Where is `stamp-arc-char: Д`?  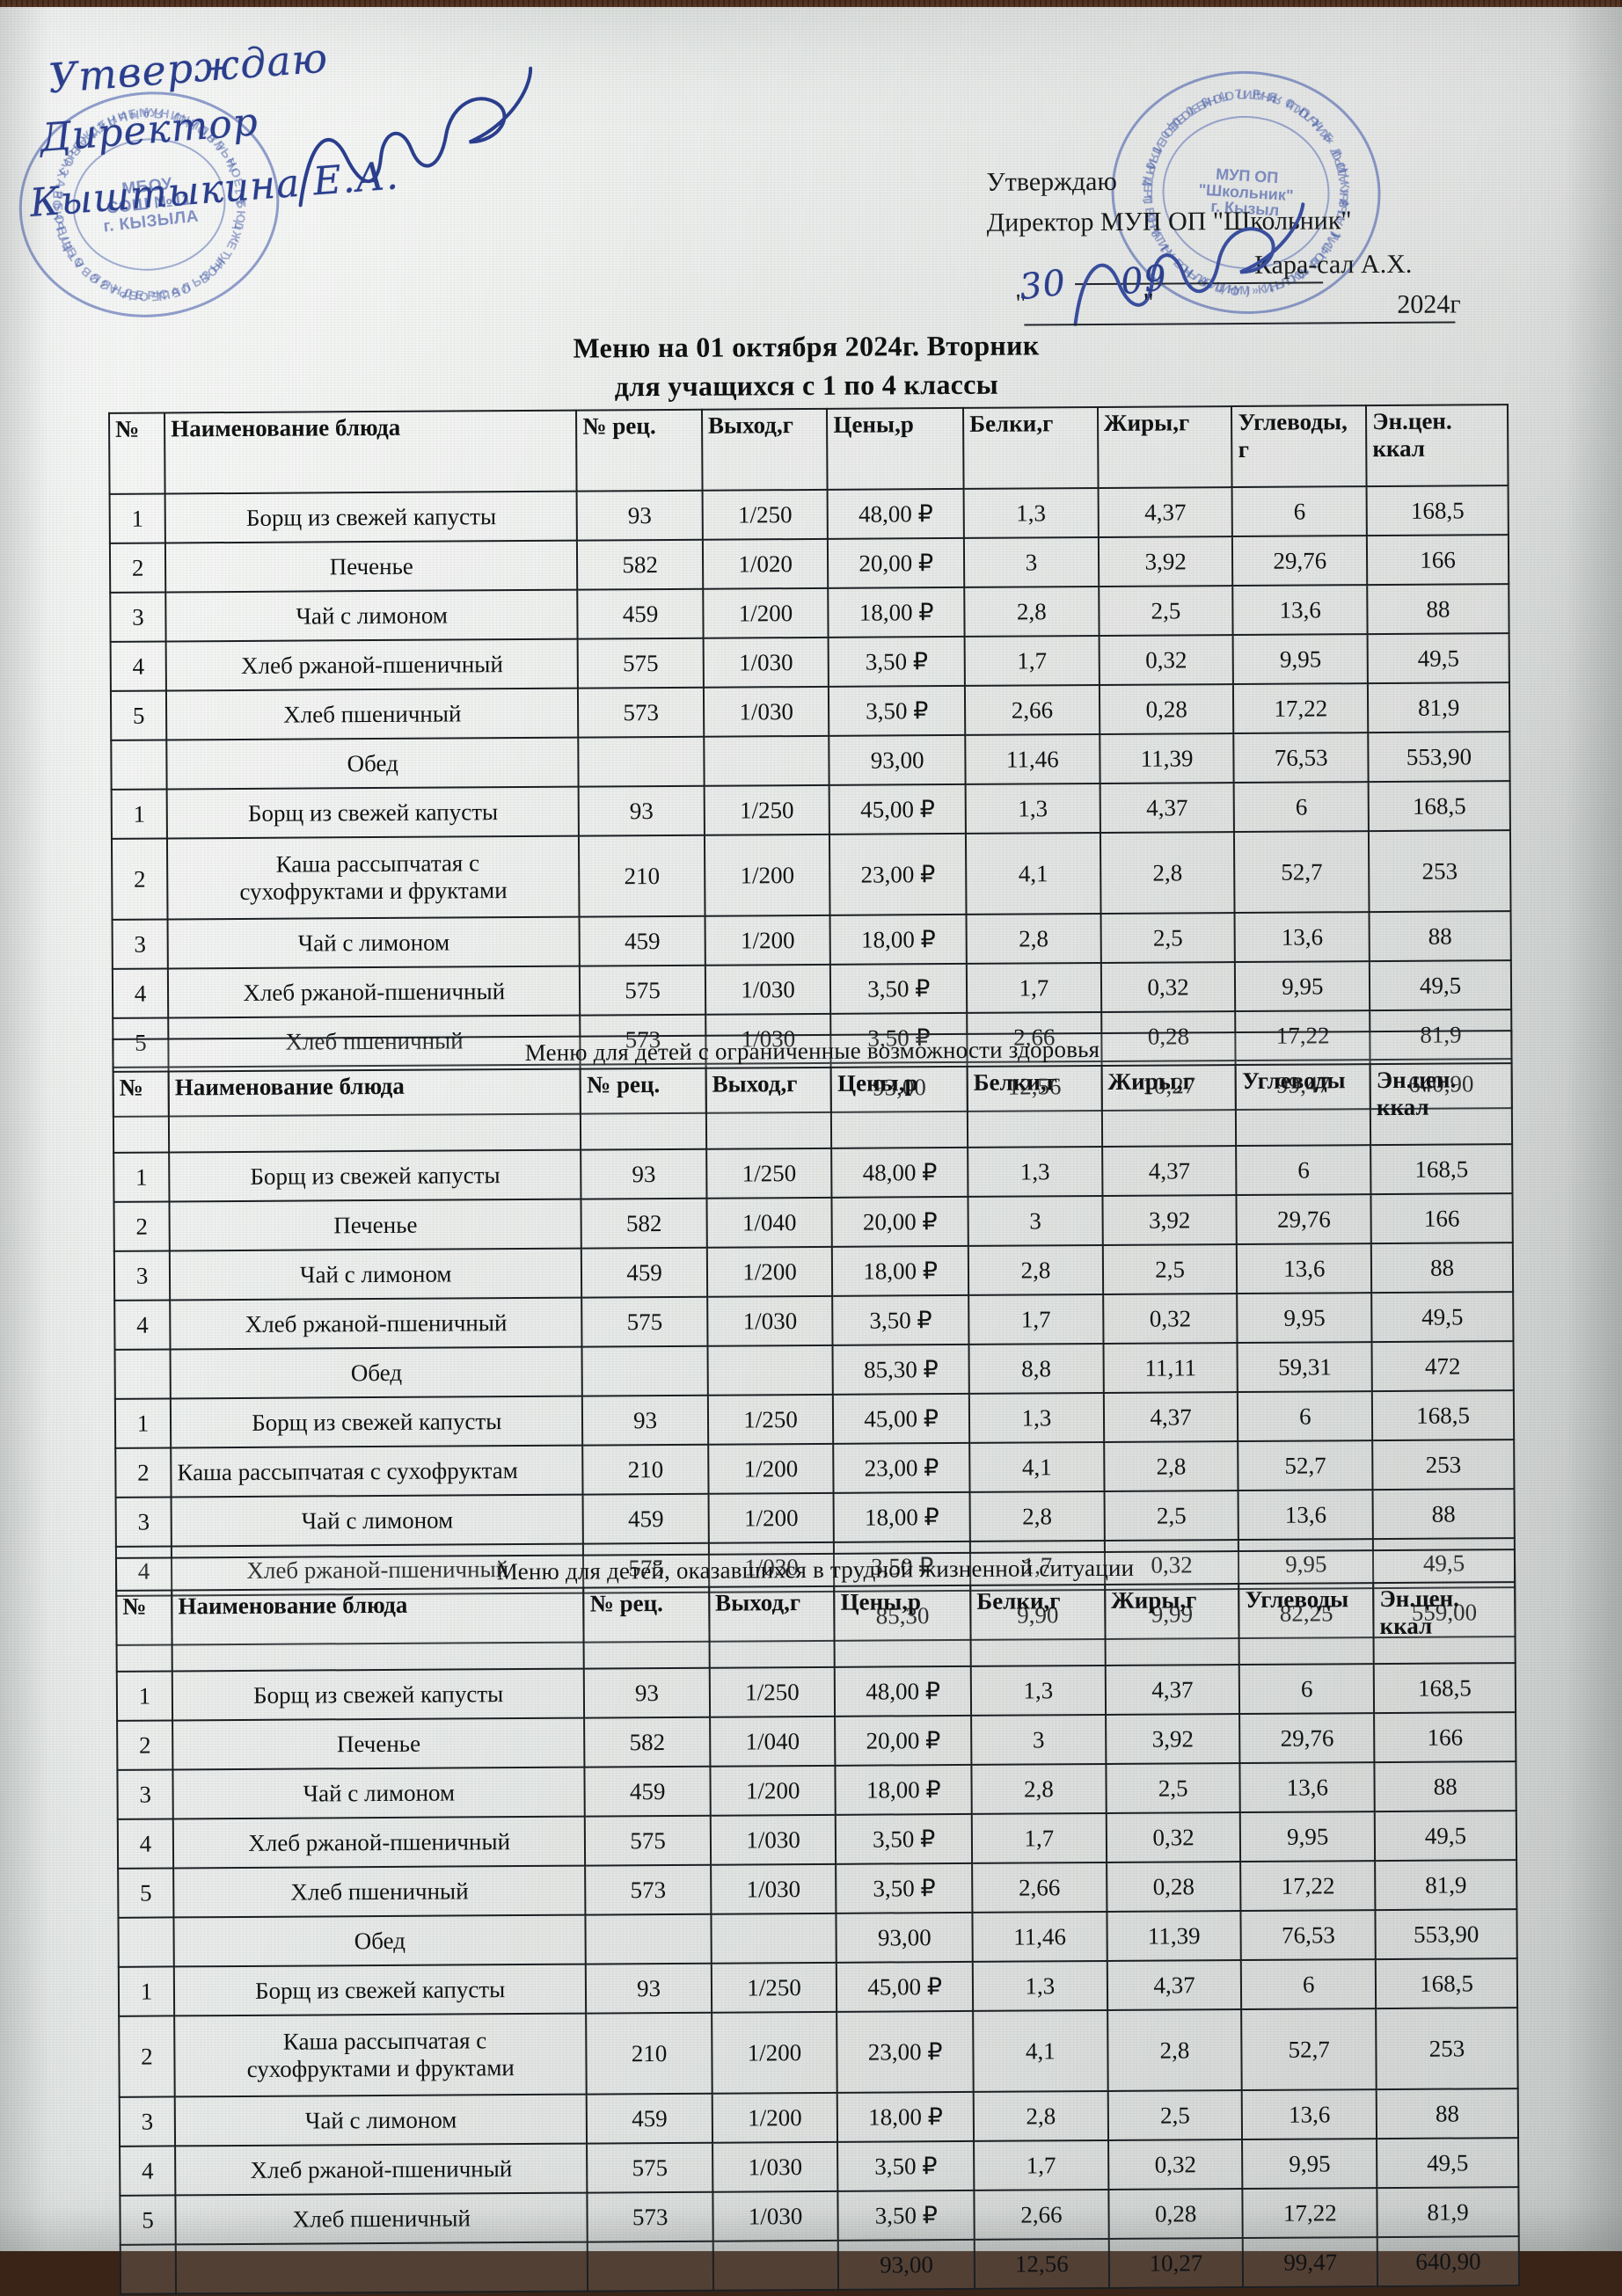 stamp-arc-char: Д is located at coordinates (1149, 182).